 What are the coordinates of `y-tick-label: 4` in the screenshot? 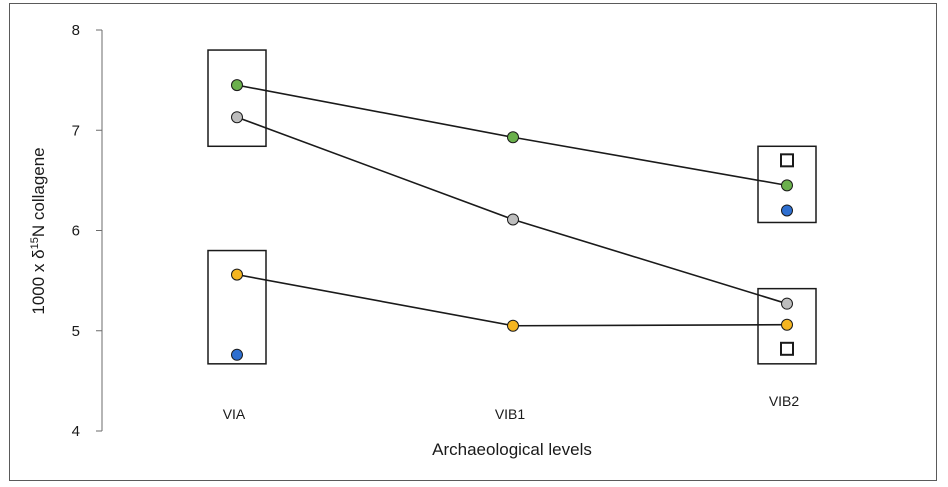 It's located at (76, 431).